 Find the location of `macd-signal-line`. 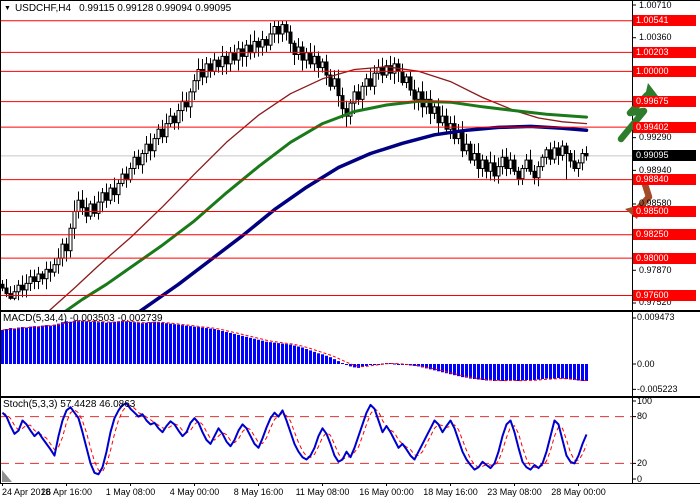

macd-signal-line is located at coordinates (294, 351).